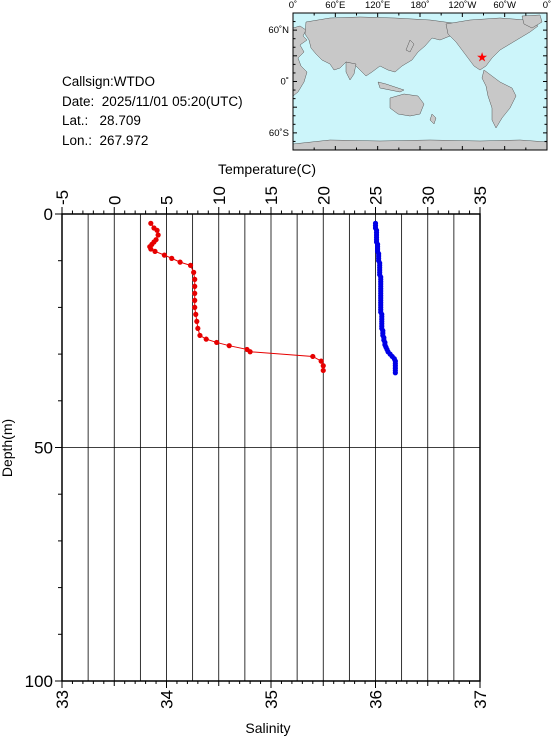  Describe the element at coordinates (351, 71) in the screenshot. I see `land-india` at that location.